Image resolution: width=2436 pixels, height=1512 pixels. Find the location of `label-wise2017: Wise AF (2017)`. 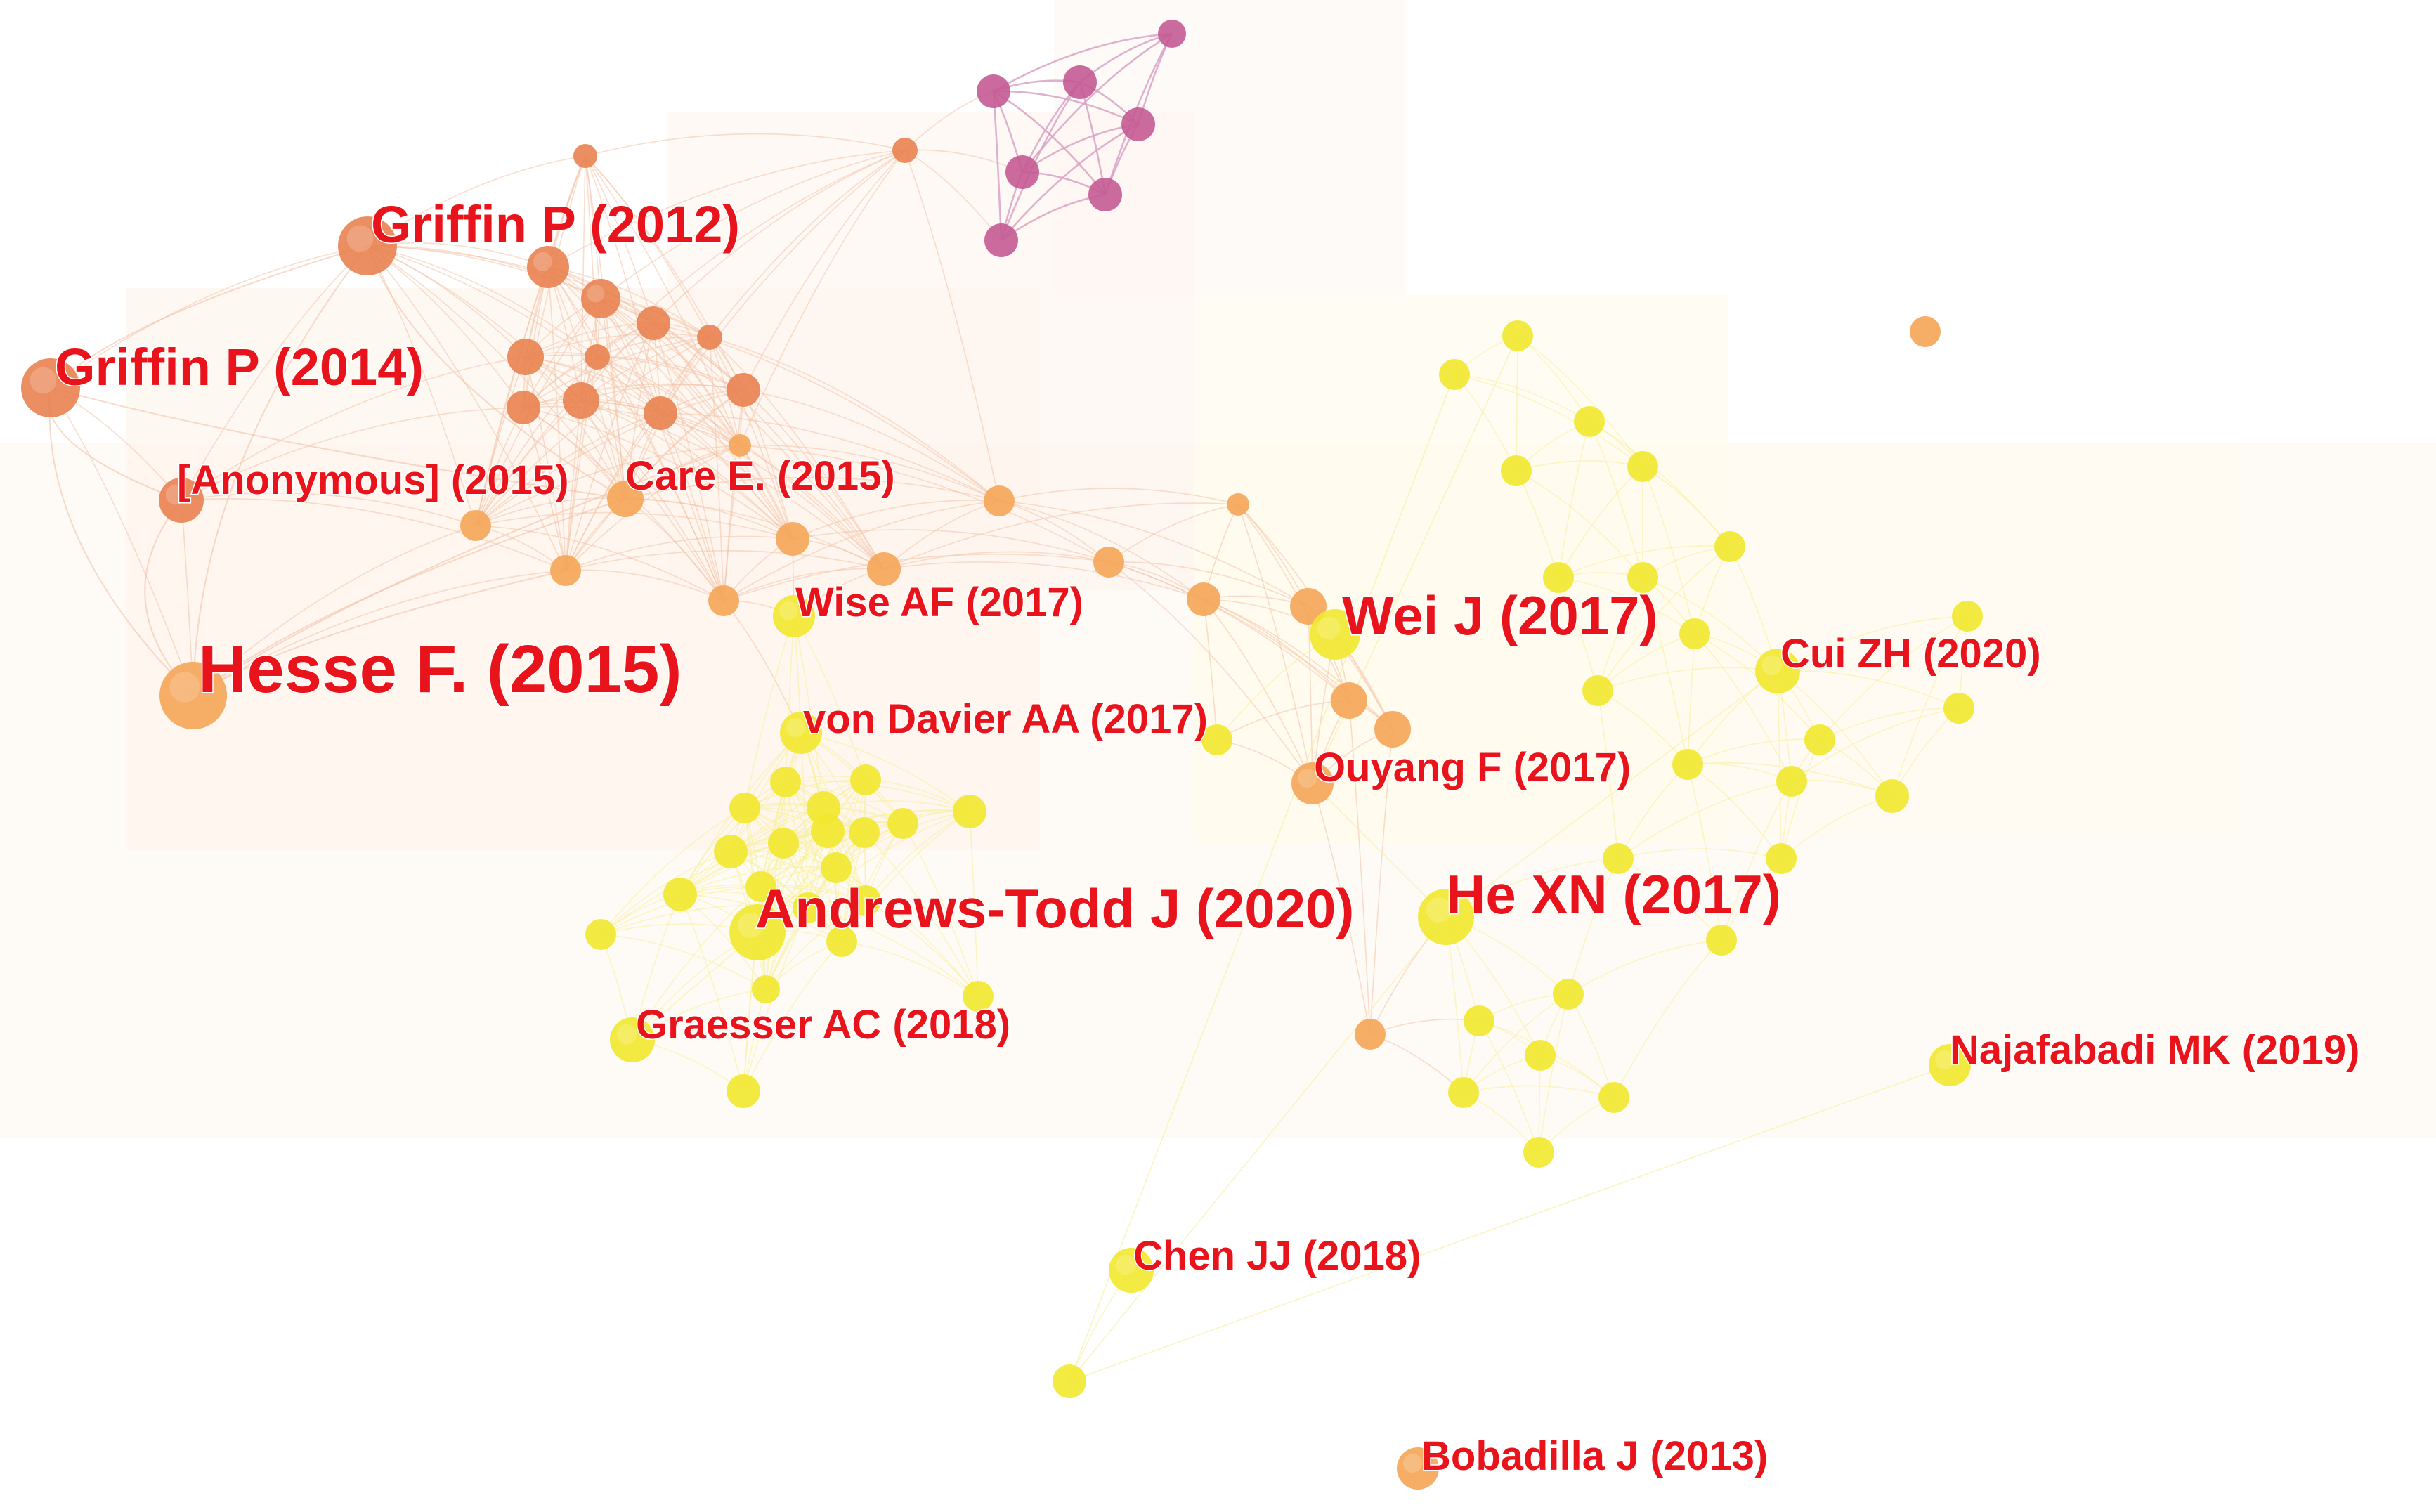

label-wise2017: Wise AF (2017) is located at coordinates (940, 603).